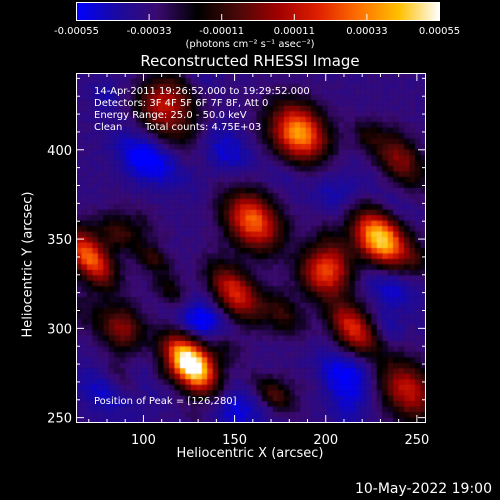  Describe the element at coordinates (325, 440) in the screenshot. I see `x-tick-label: 200` at that location.